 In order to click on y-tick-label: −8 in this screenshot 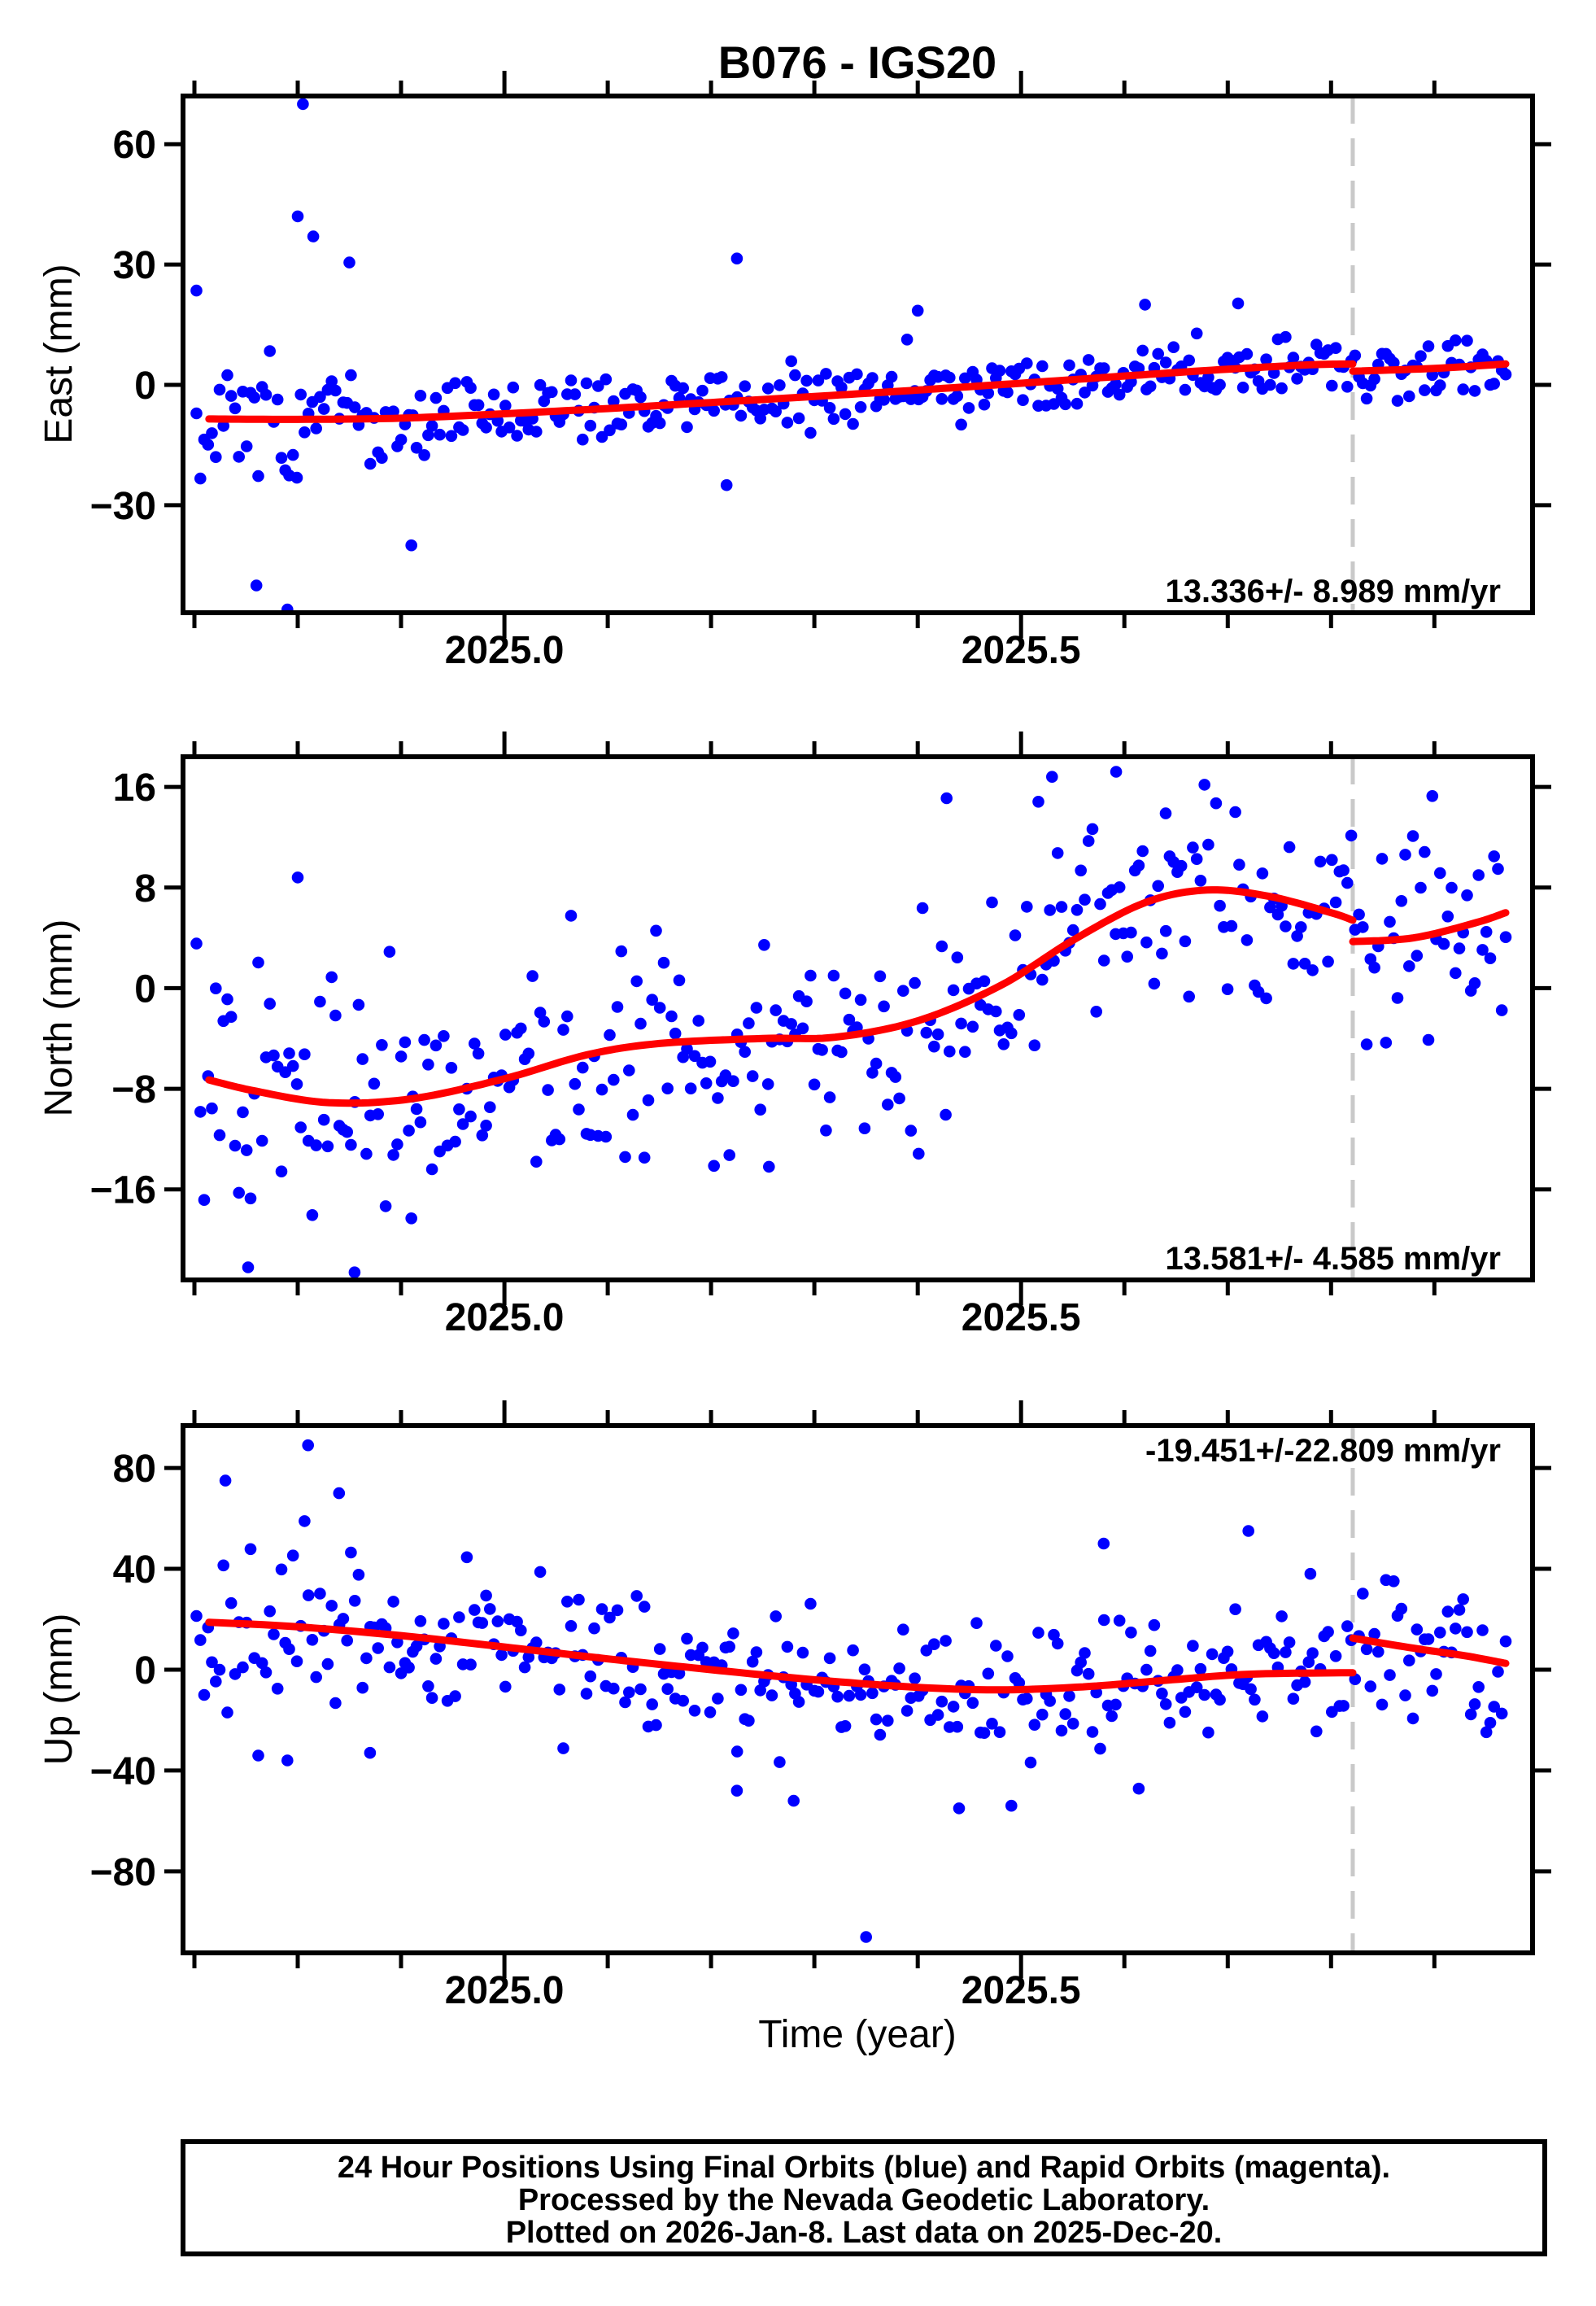, I will do `click(133, 1090)`.